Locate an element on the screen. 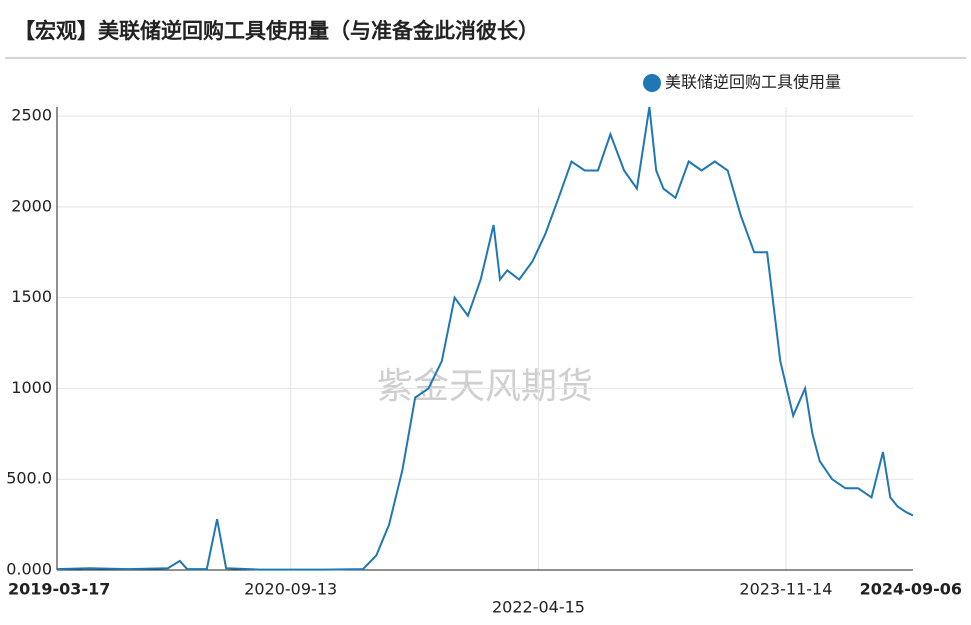  legend-label: 美联储逆回购工具使用量 is located at coordinates (753, 82).